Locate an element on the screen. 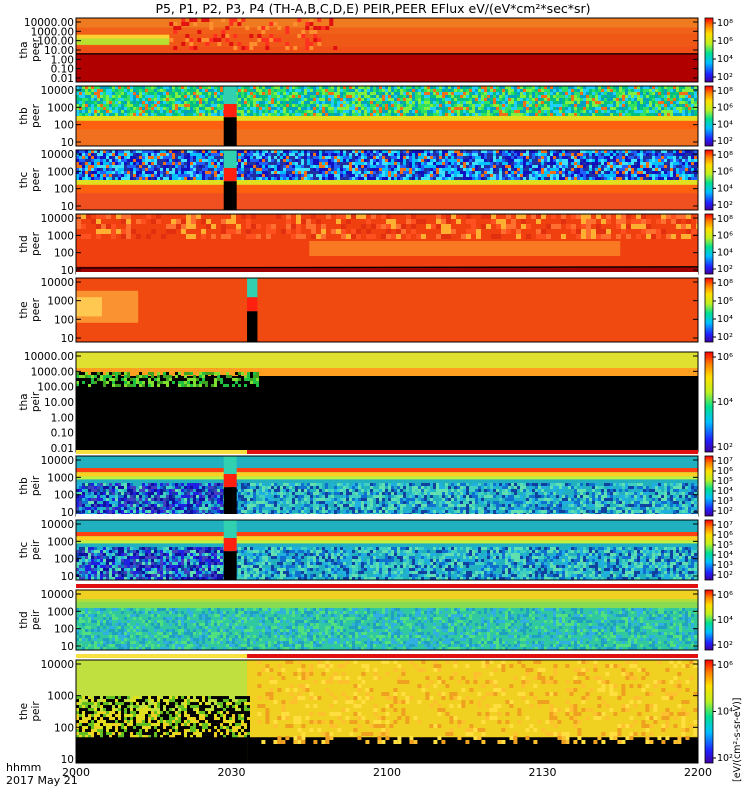 Image resolution: width=750 pixels, height=800 pixels. y-tick-label: 1.00 is located at coordinates (62, 60).